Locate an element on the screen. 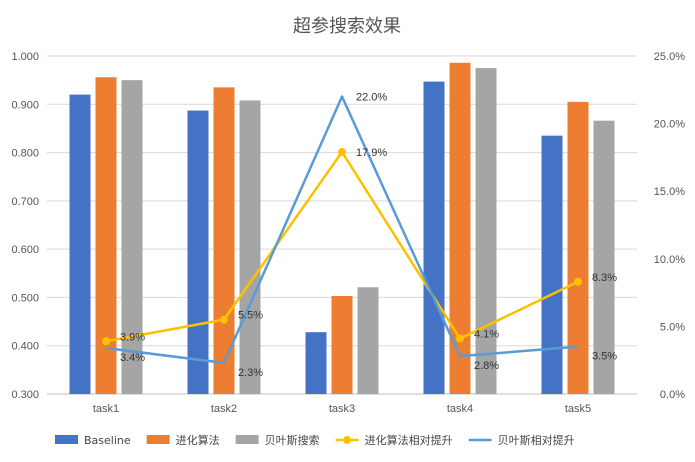 The width and height of the screenshot is (695, 462). legend-marker is located at coordinates (347, 440).